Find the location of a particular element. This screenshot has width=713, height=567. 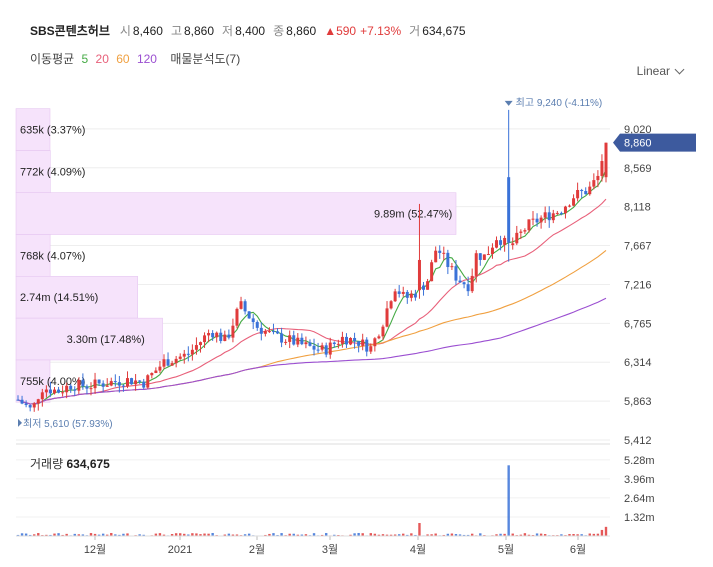

close-value: 8,860 is located at coordinates (301, 31).